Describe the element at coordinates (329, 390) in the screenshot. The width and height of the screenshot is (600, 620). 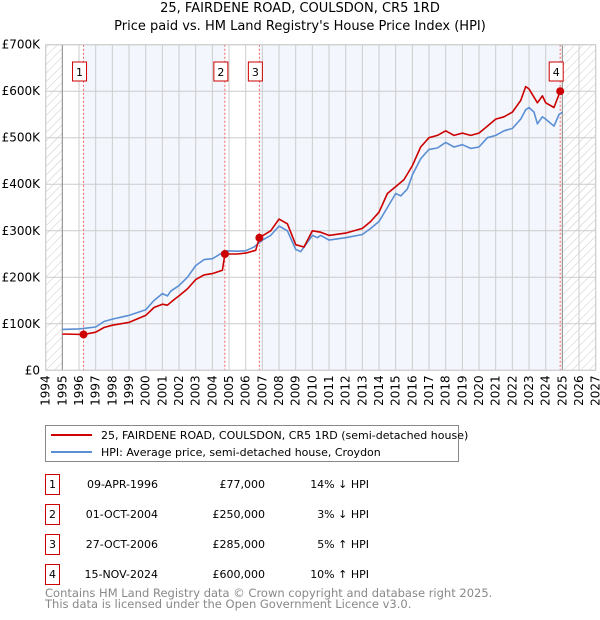
I see `x-tick-label: 2011` at that location.